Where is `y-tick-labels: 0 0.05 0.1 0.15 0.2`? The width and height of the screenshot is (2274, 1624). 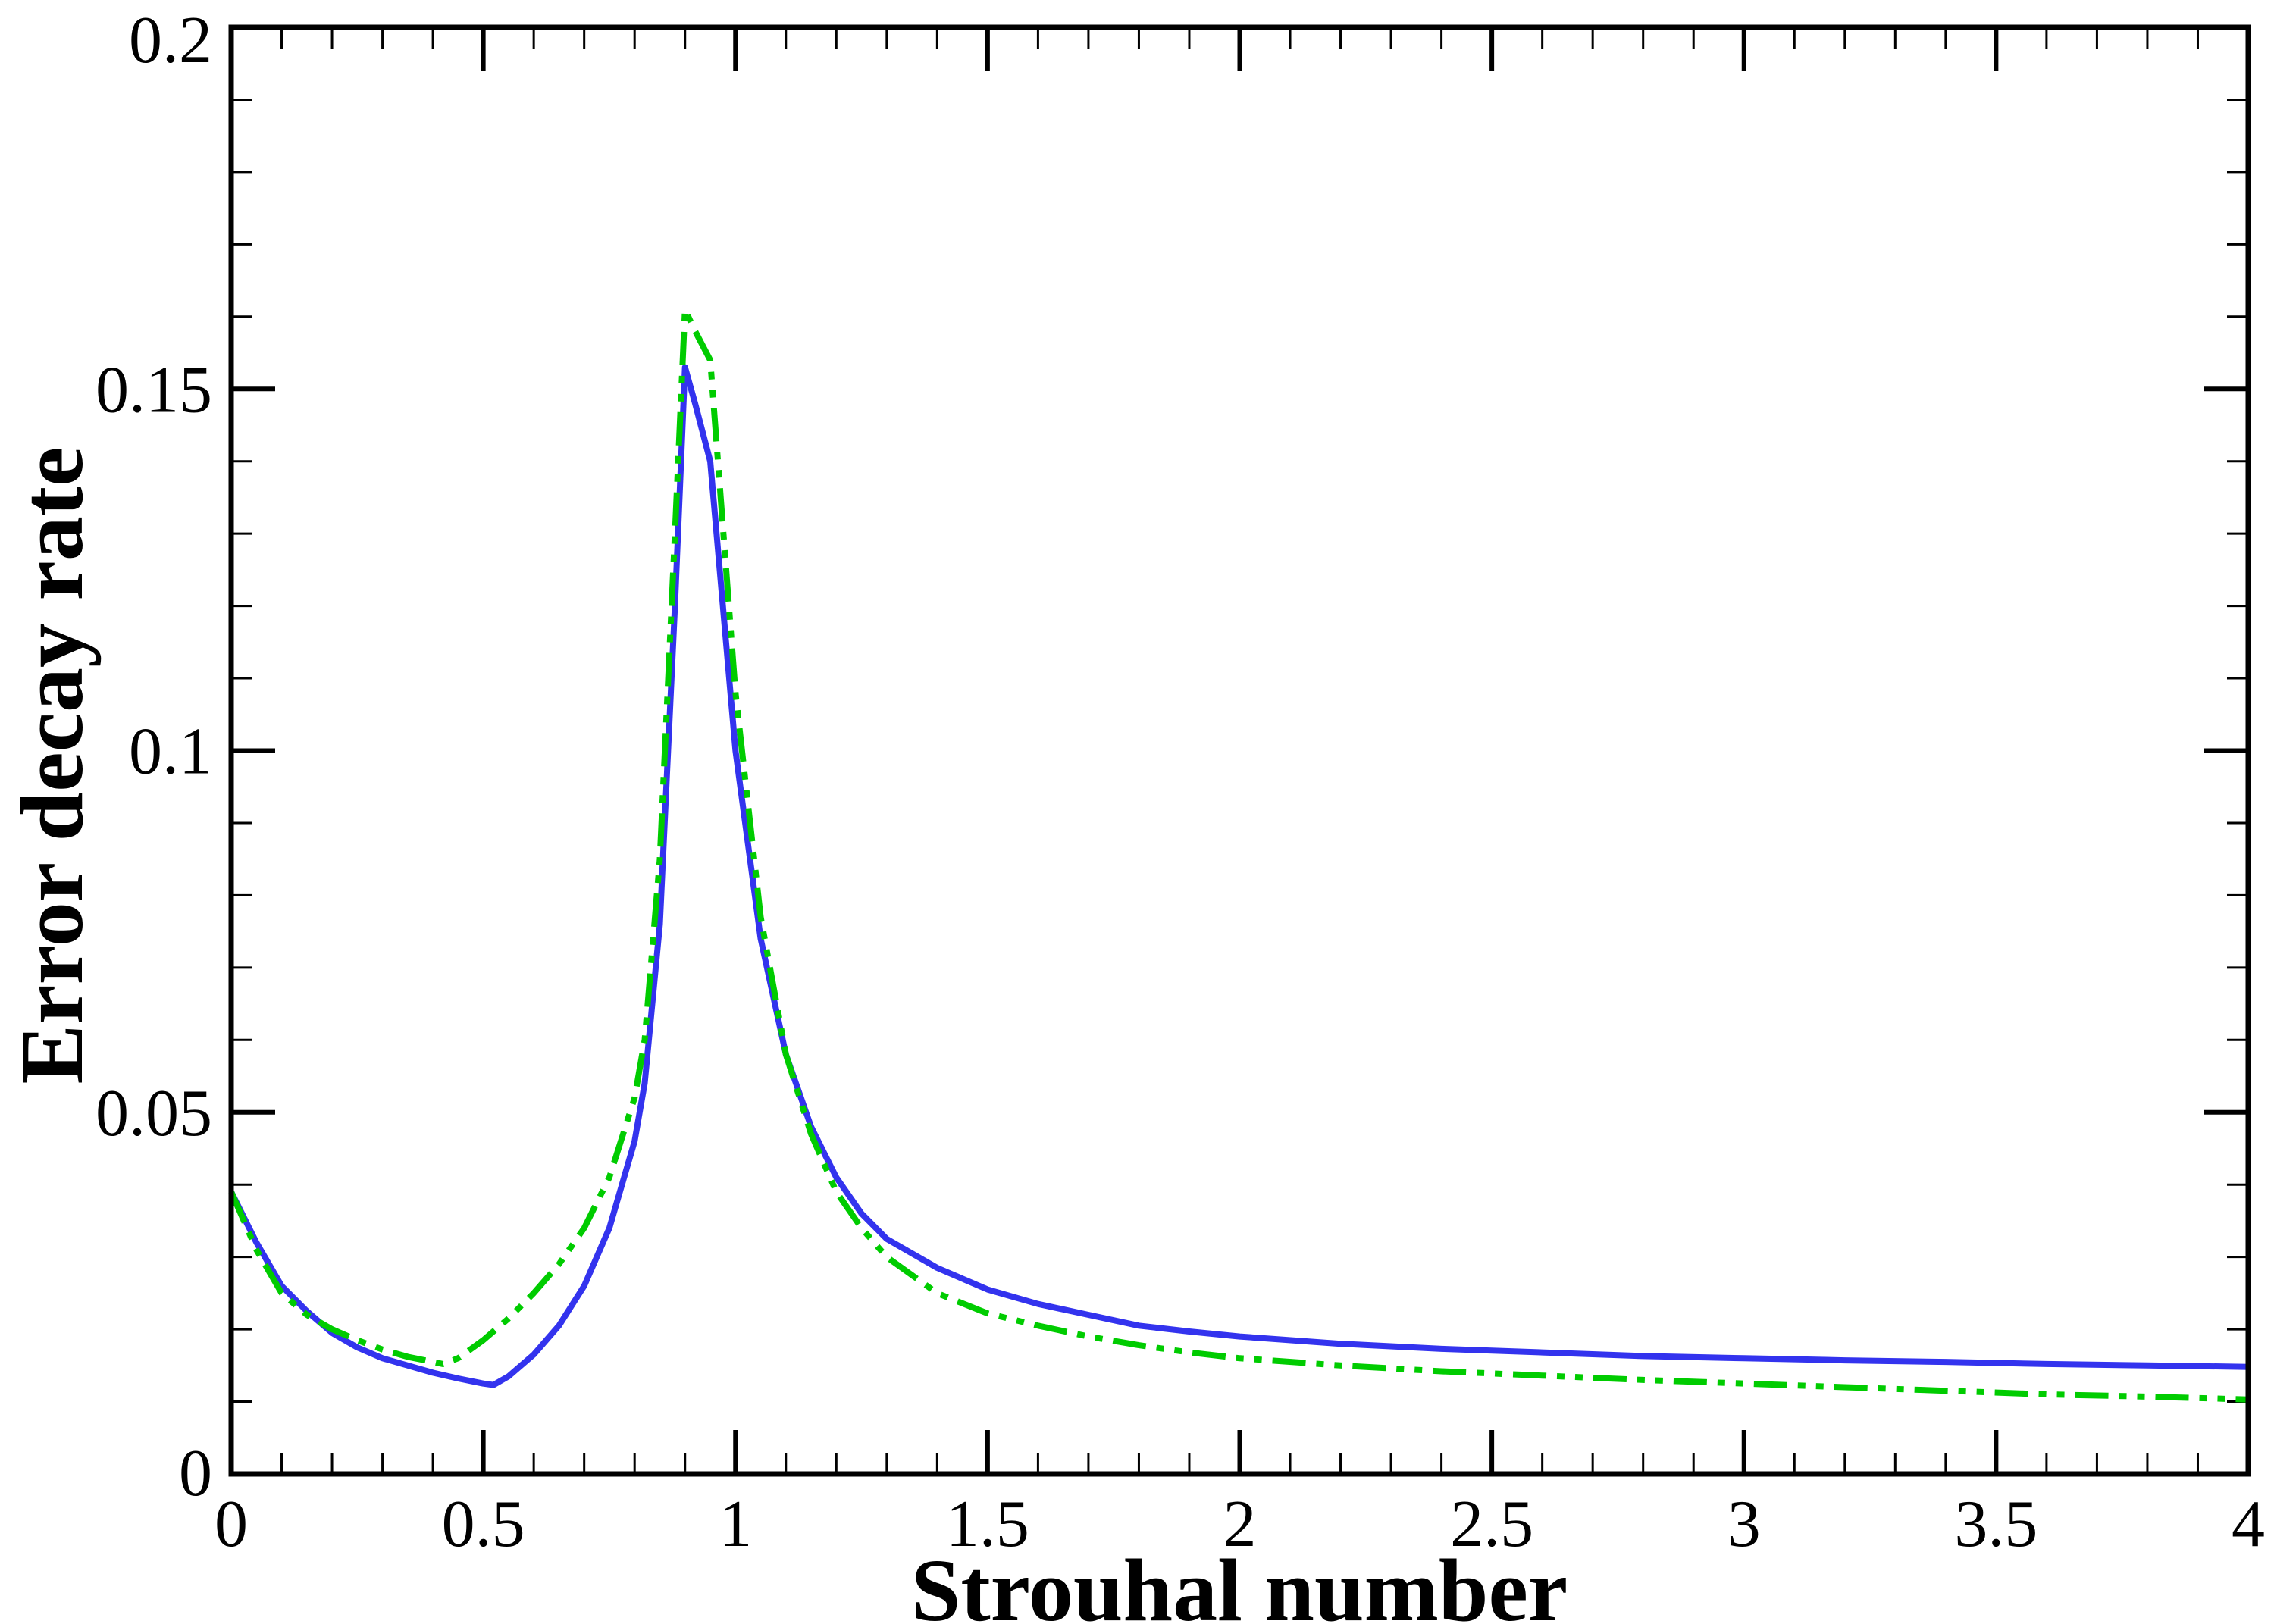 y-tick-labels: 0 0.05 0.1 0.15 0.2 is located at coordinates (154, 757).